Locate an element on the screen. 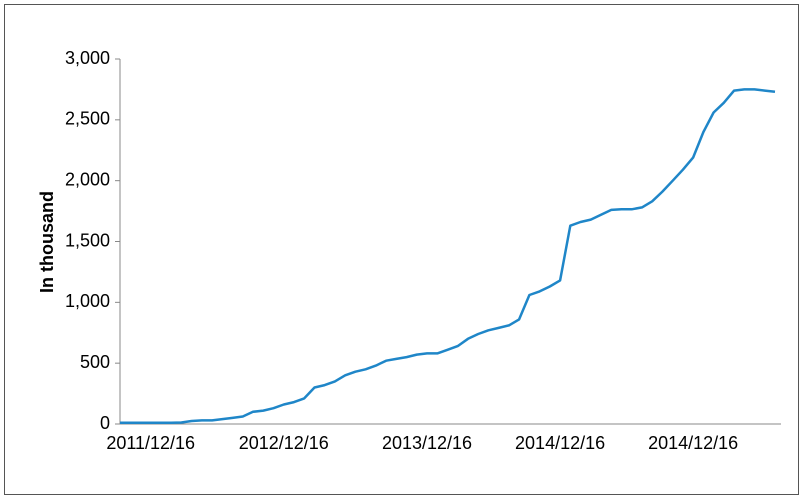 This screenshot has height=504, width=803. y-tick-label: 0 is located at coordinates (105, 423).